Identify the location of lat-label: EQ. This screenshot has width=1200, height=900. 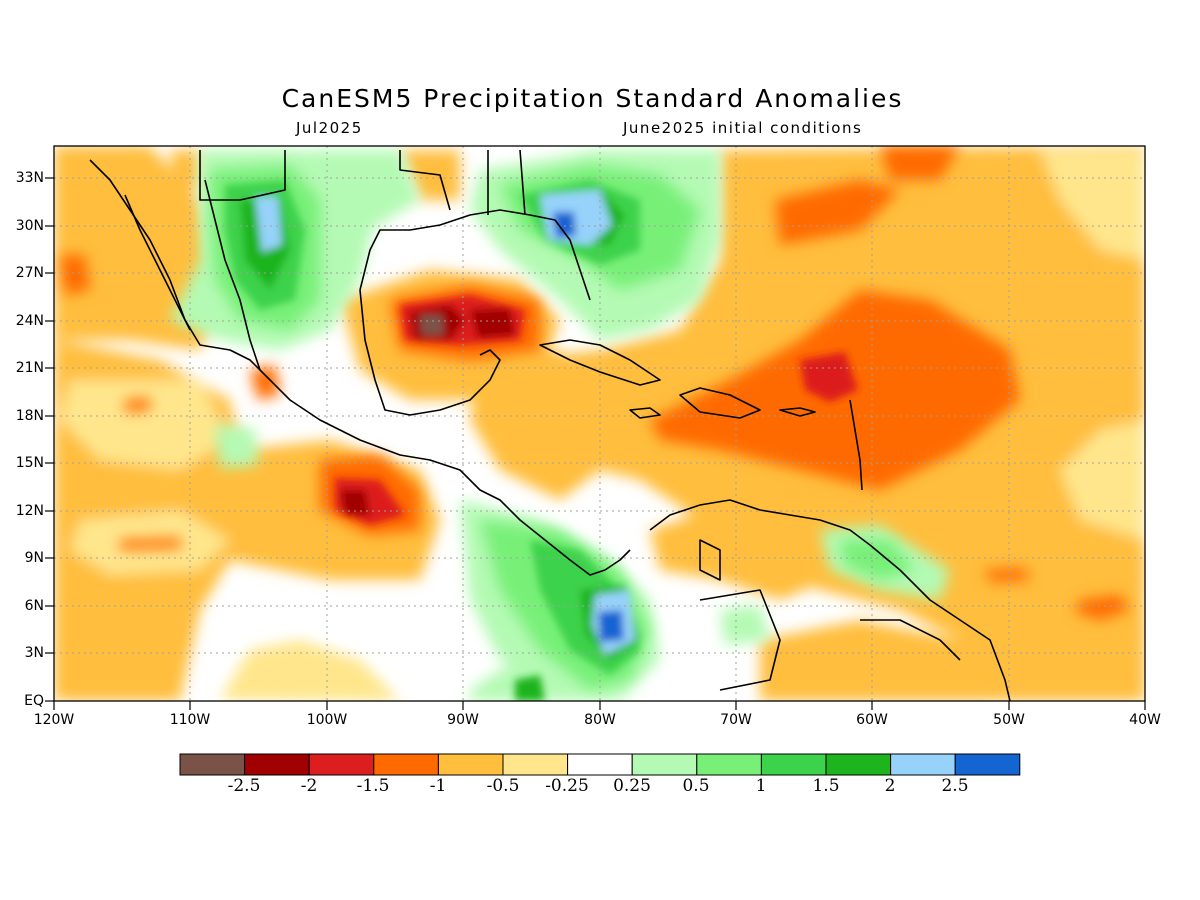
(34, 701).